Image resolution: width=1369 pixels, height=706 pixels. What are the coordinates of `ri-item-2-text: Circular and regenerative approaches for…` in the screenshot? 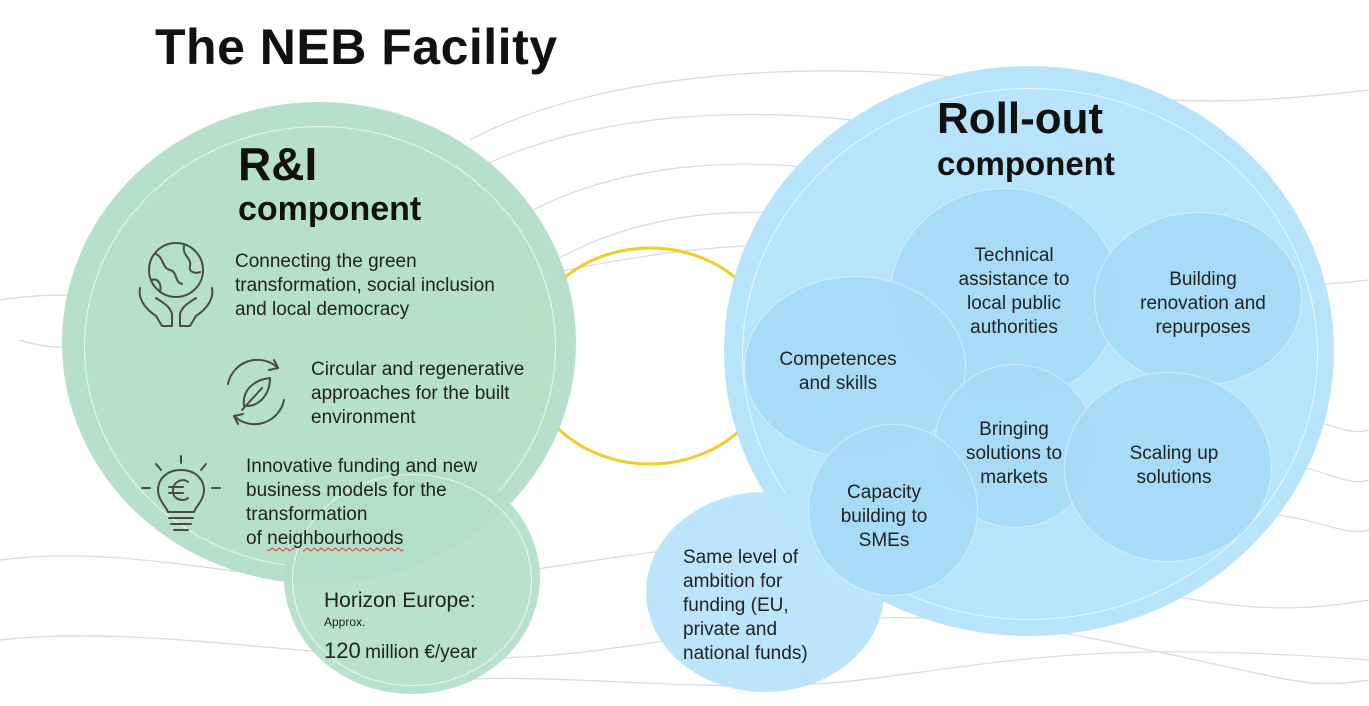 It's located at (418, 393).